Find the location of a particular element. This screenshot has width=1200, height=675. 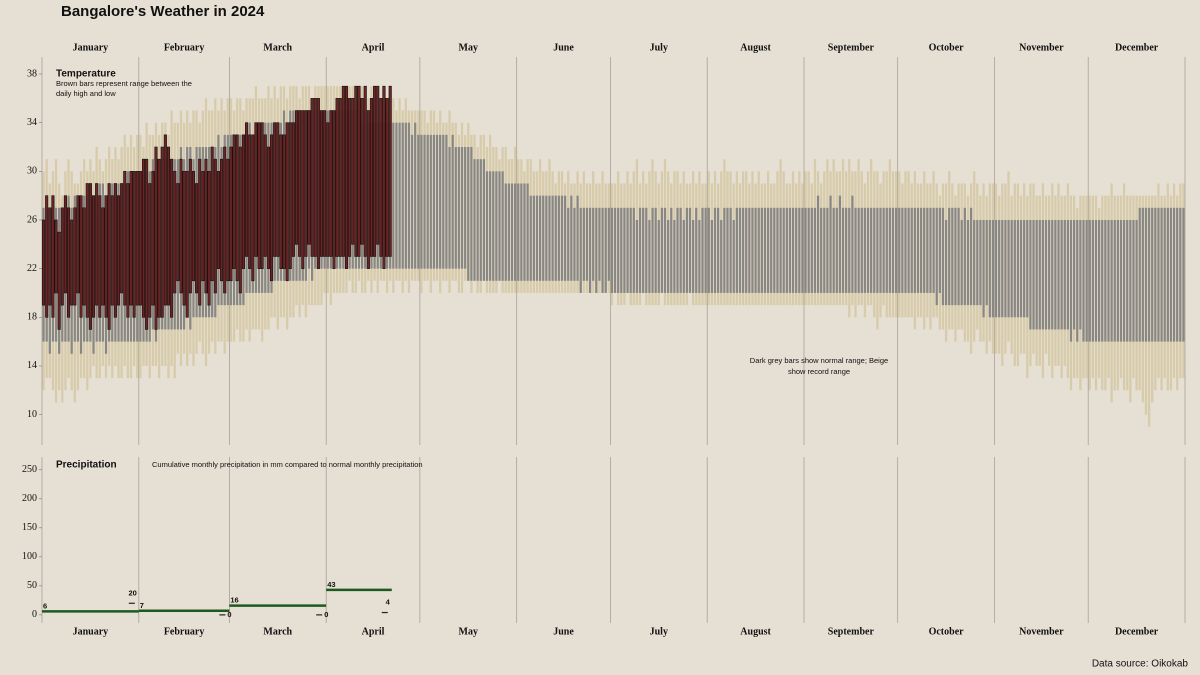

normal-precip-label: 7 is located at coordinates (142, 605).